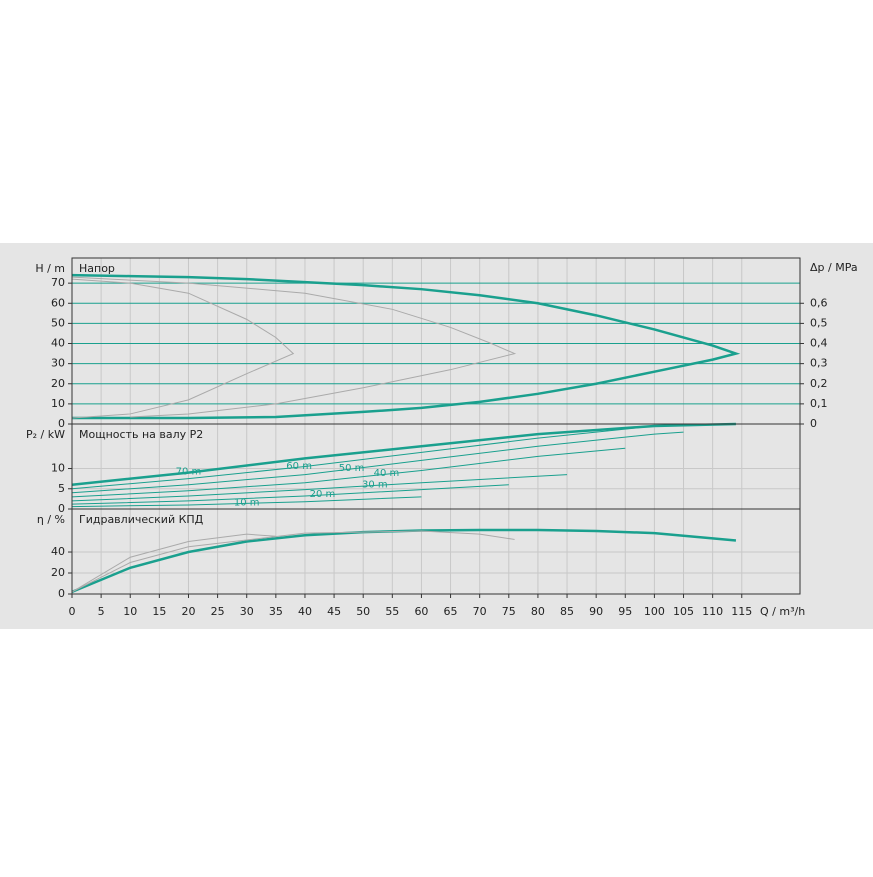  Describe the element at coordinates (387, 473) in the screenshot. I see `curve-label: 40 m` at that location.